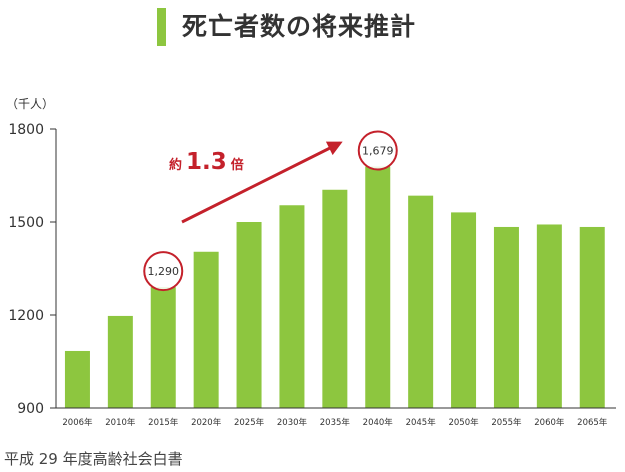 Image resolution: width=625 pixels, height=472 pixels. Describe the element at coordinates (237, 165) in the screenshot. I see `growth-label-suffix: 倍` at that location.